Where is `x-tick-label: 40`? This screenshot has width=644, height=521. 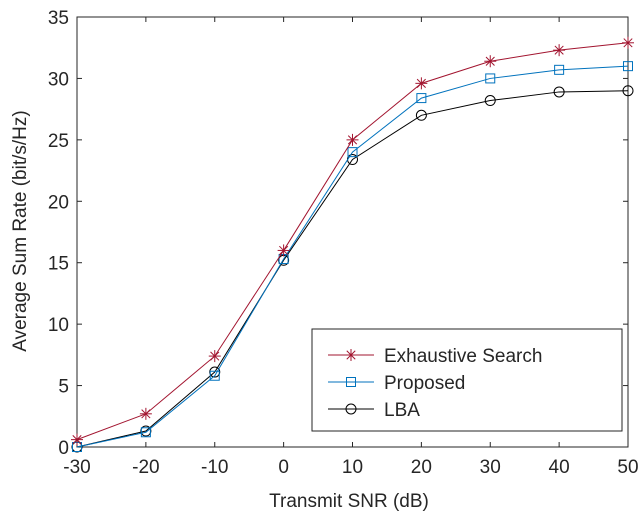
x-tick-label: 40 is located at coordinates (559, 467).